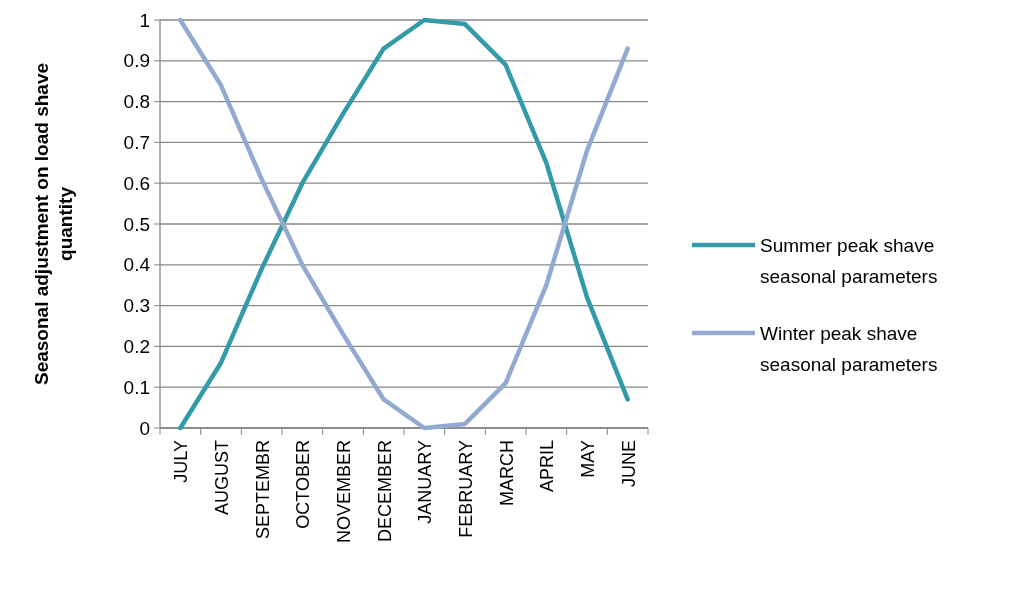 The image size is (1017, 592). Describe the element at coordinates (849, 348) in the screenshot. I see `legend-label: Winter peak shave seasonal parameters` at that location.